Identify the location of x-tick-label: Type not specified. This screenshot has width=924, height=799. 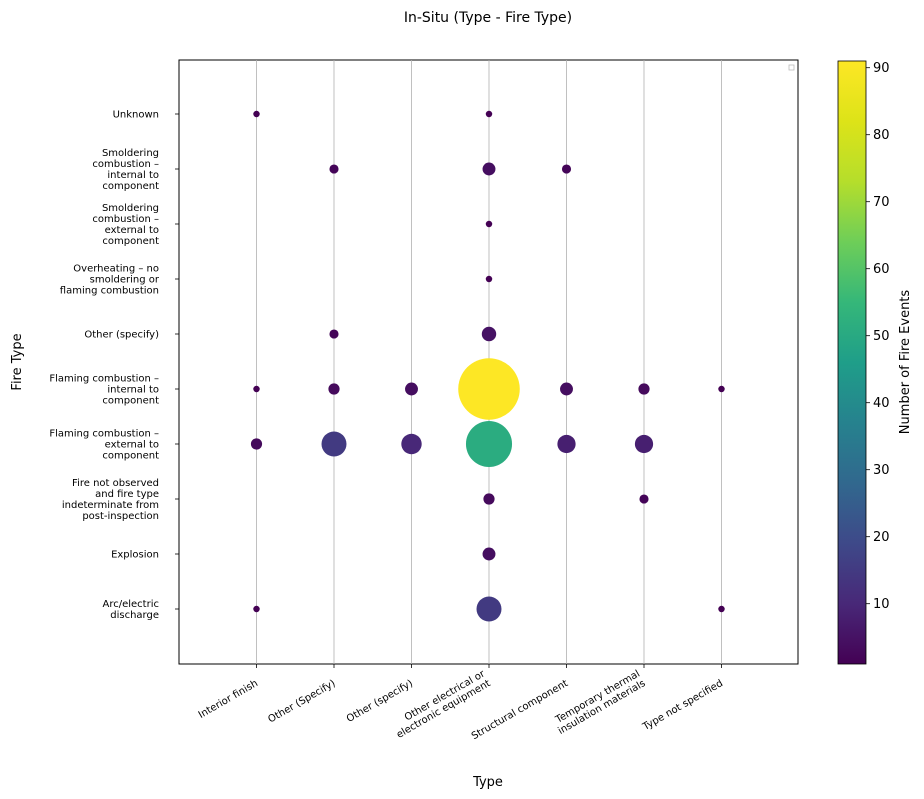
(682, 705).